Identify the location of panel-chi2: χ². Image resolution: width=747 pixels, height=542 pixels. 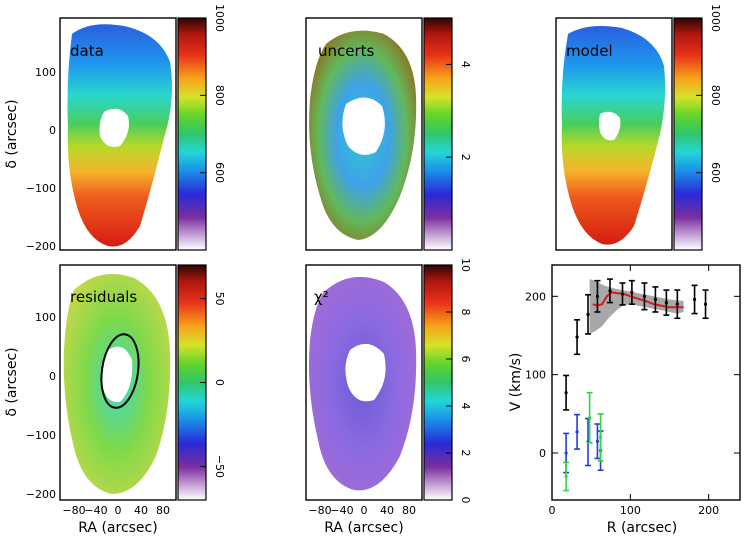
(379, 382).